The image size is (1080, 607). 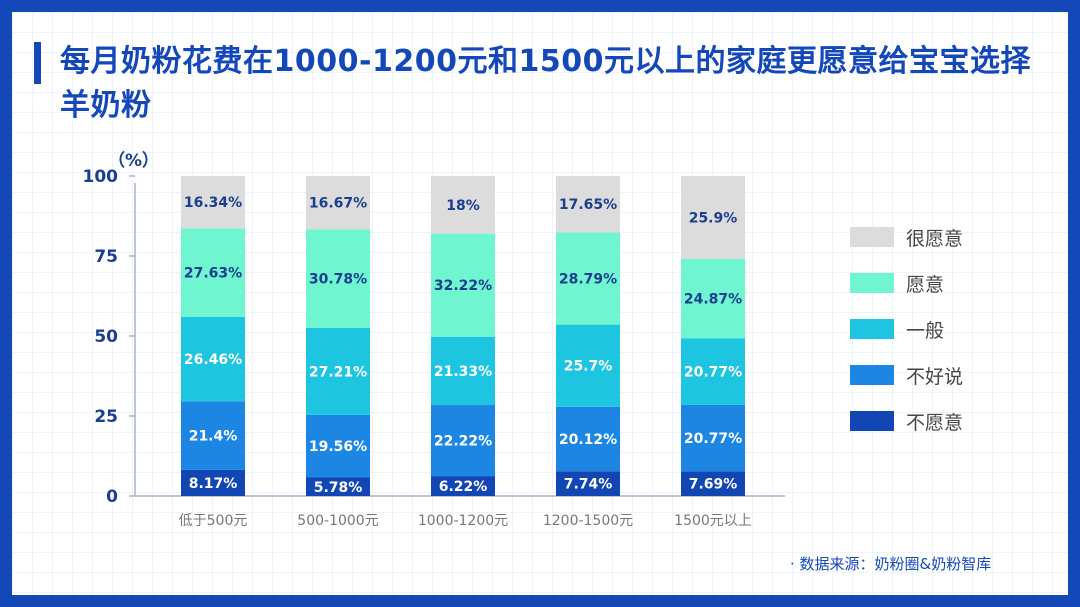 I want to click on chart-legend: 很愿意愿意一般不好说不愿意, so click(x=906, y=329).